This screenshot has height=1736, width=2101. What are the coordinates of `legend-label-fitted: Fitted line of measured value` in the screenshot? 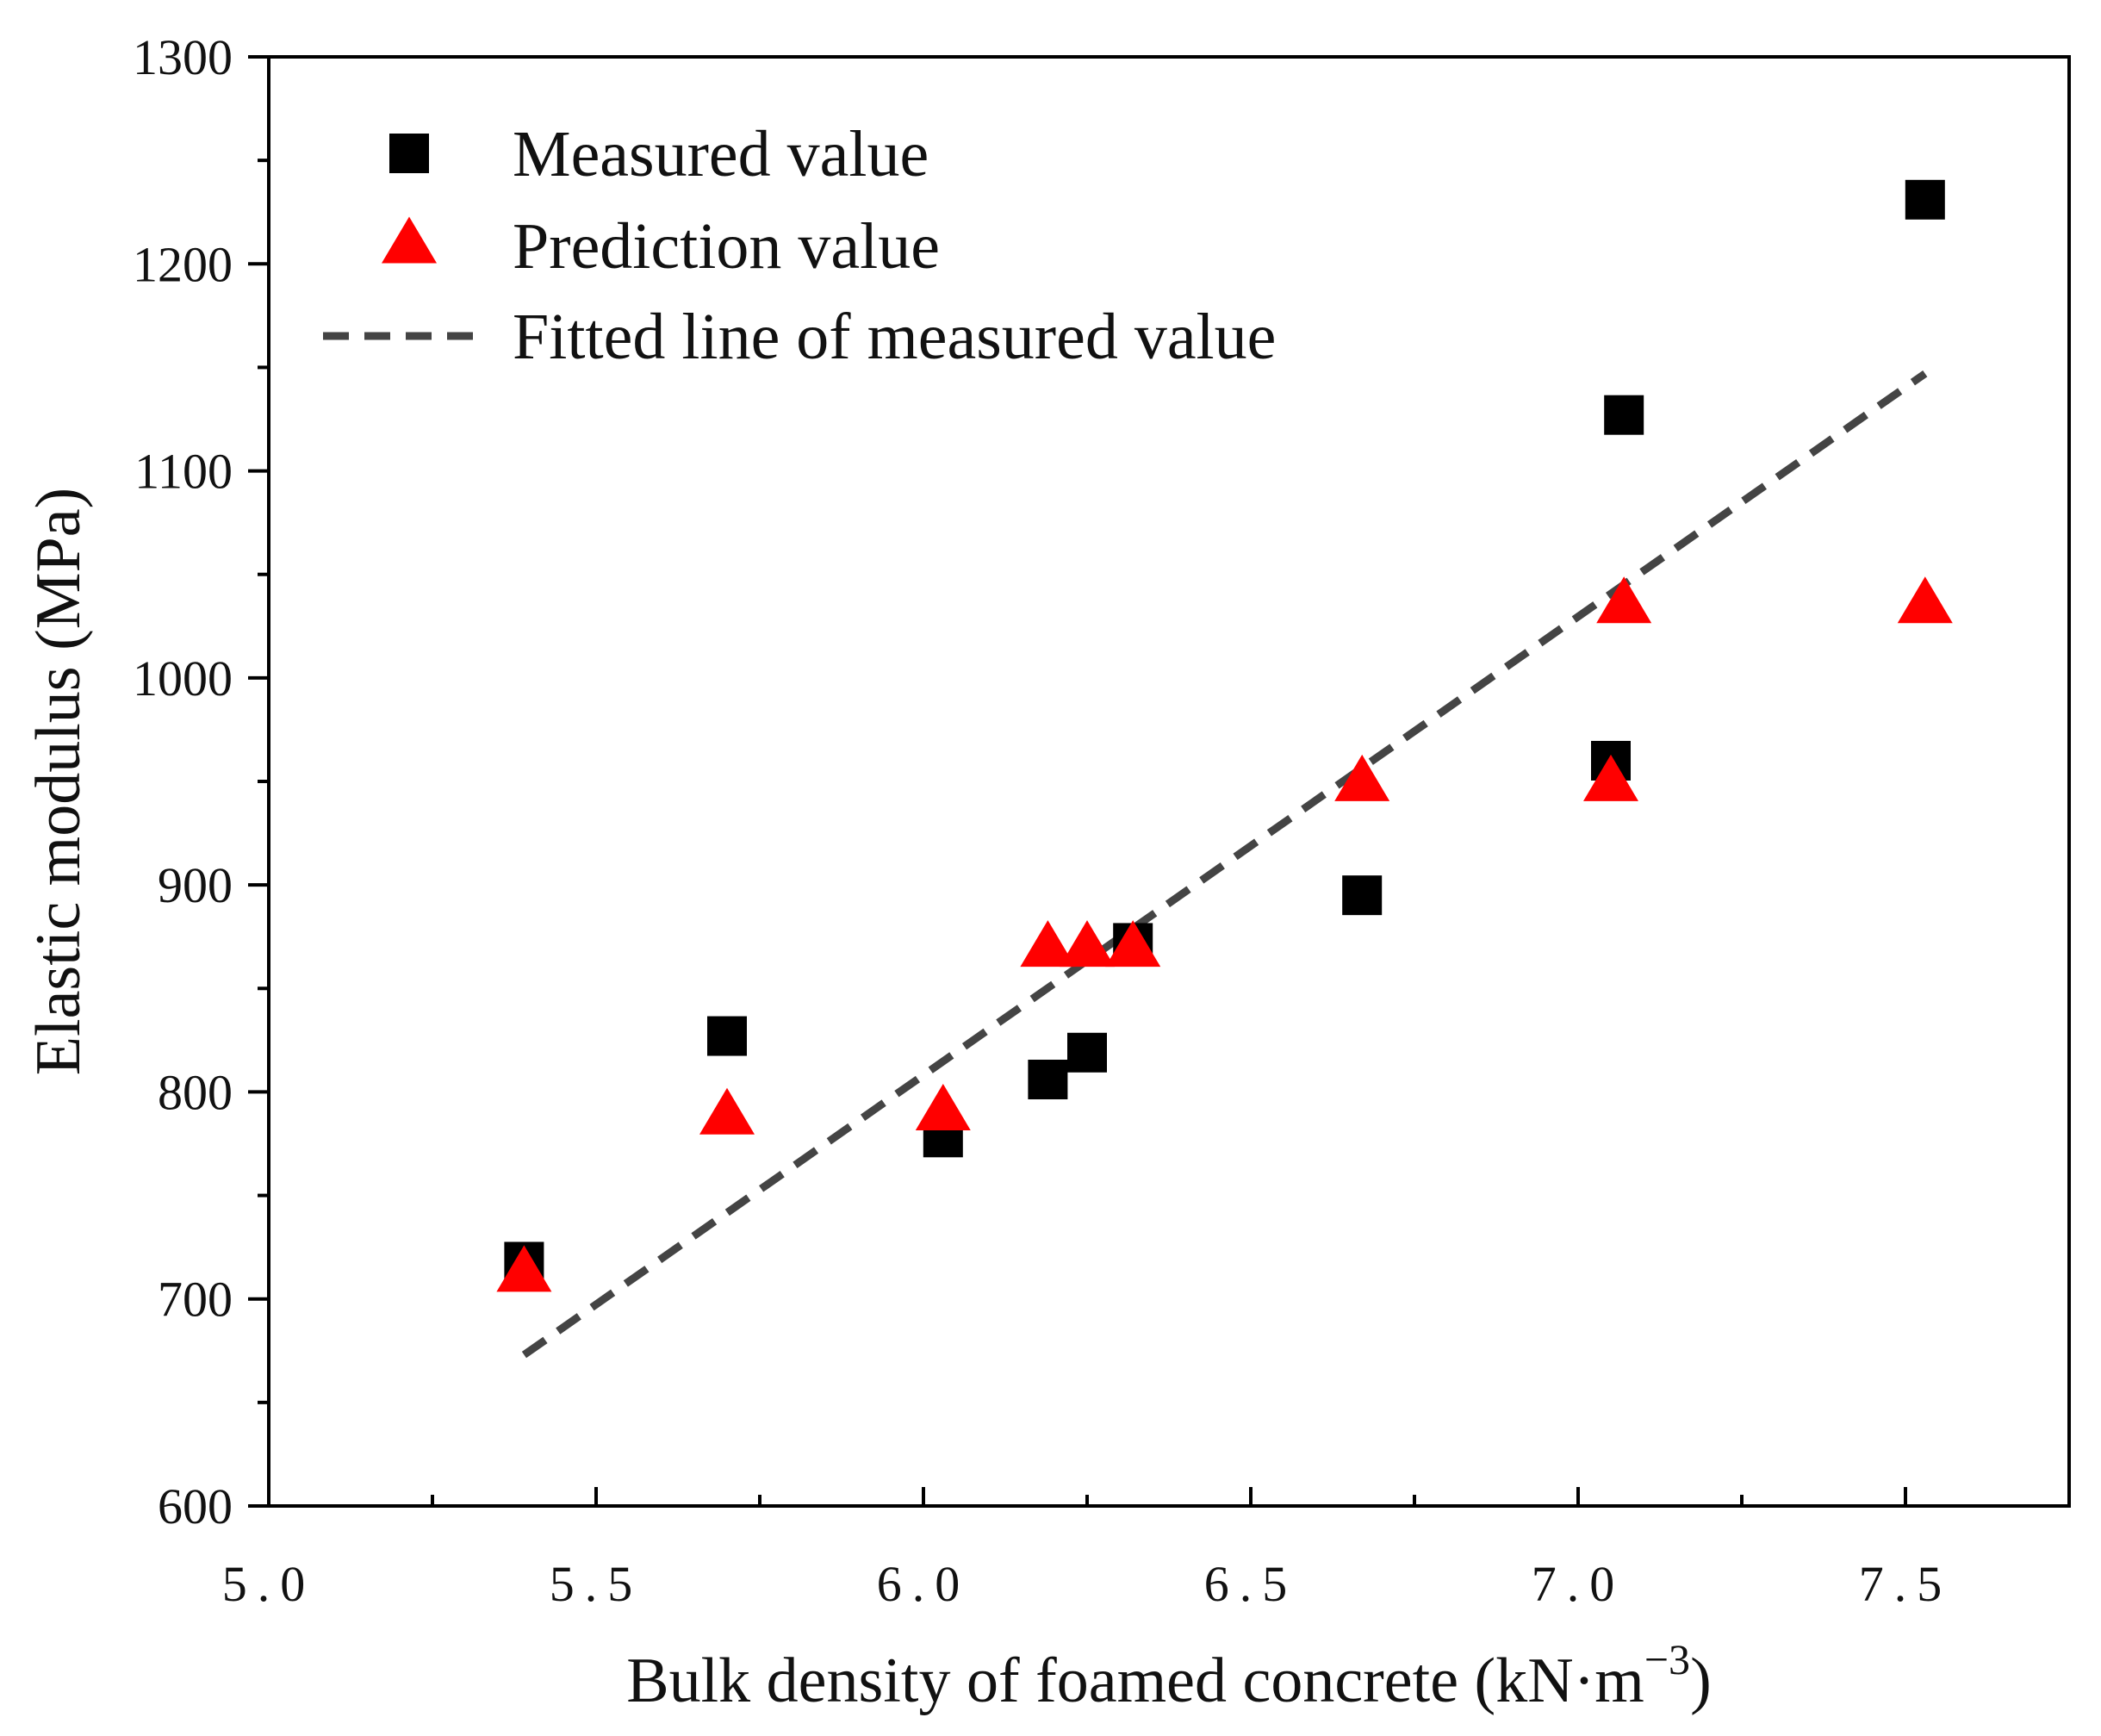 It's located at (894, 337).